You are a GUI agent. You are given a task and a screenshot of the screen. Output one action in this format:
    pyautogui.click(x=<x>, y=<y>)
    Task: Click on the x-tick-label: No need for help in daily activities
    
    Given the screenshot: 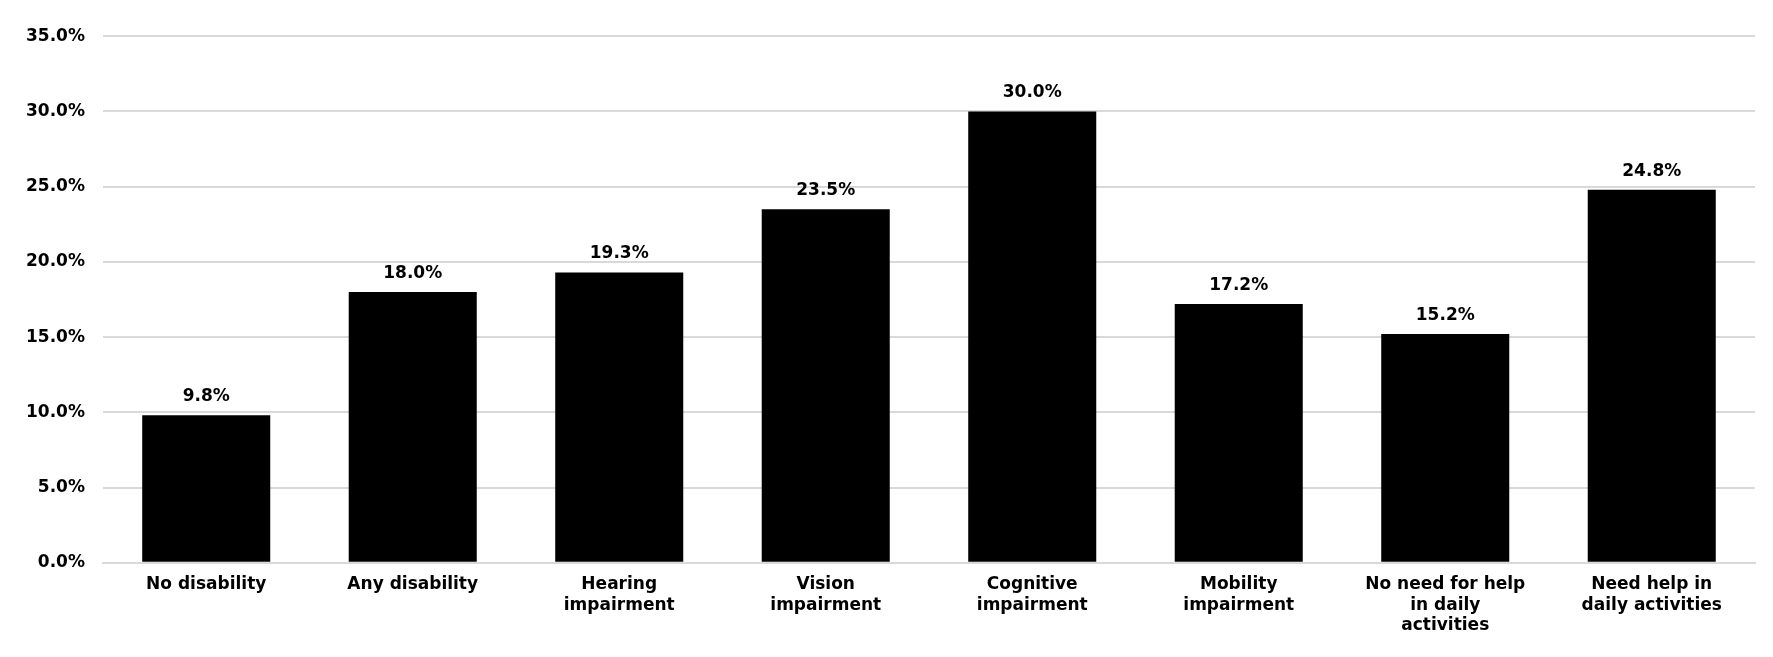 What is the action you would take?
    pyautogui.click(x=1445, y=604)
    